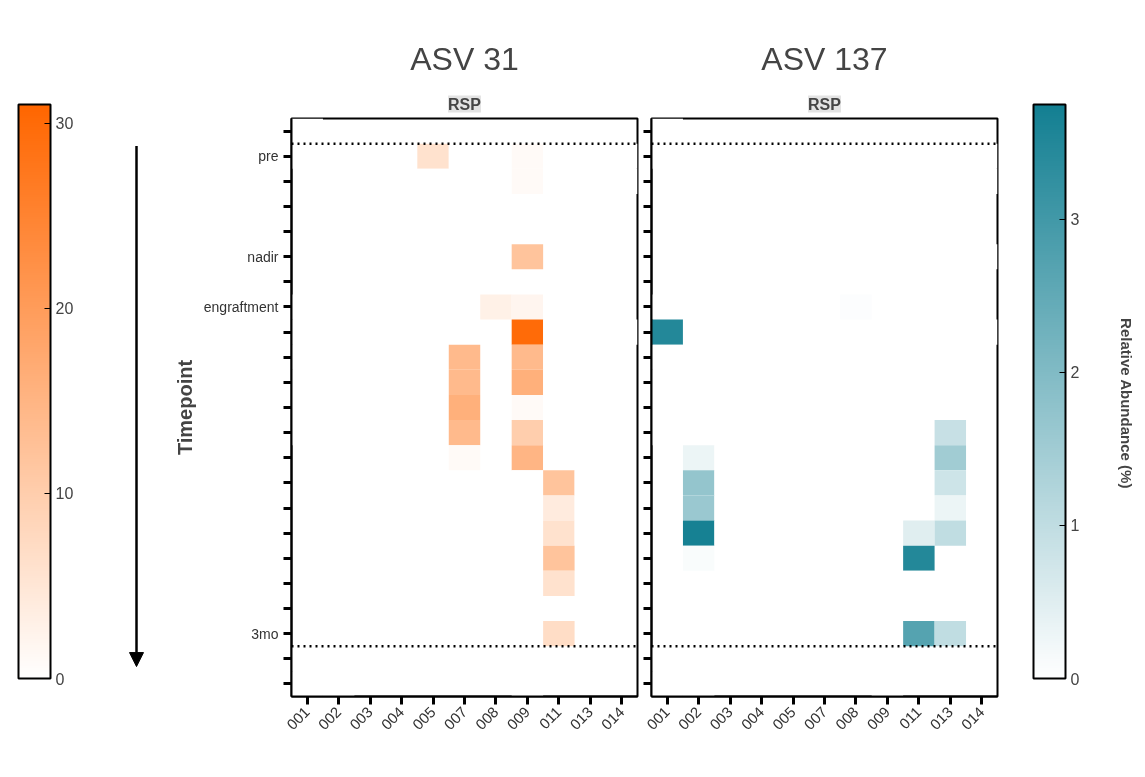 This screenshot has height=777, width=1145. I want to click on color-bar-label: 1, so click(1075, 526).